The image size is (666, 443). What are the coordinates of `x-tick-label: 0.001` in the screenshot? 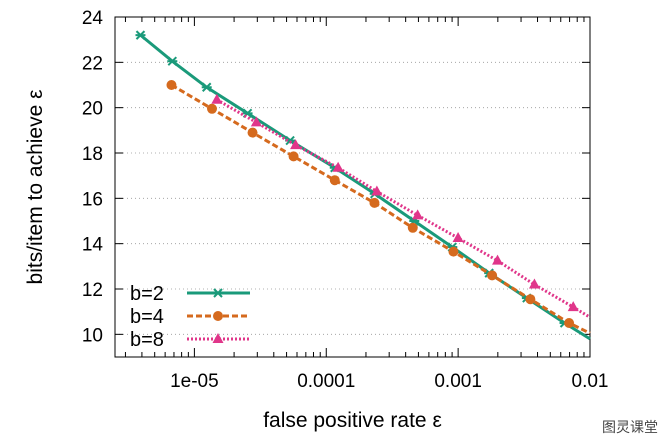 It's located at (458, 381).